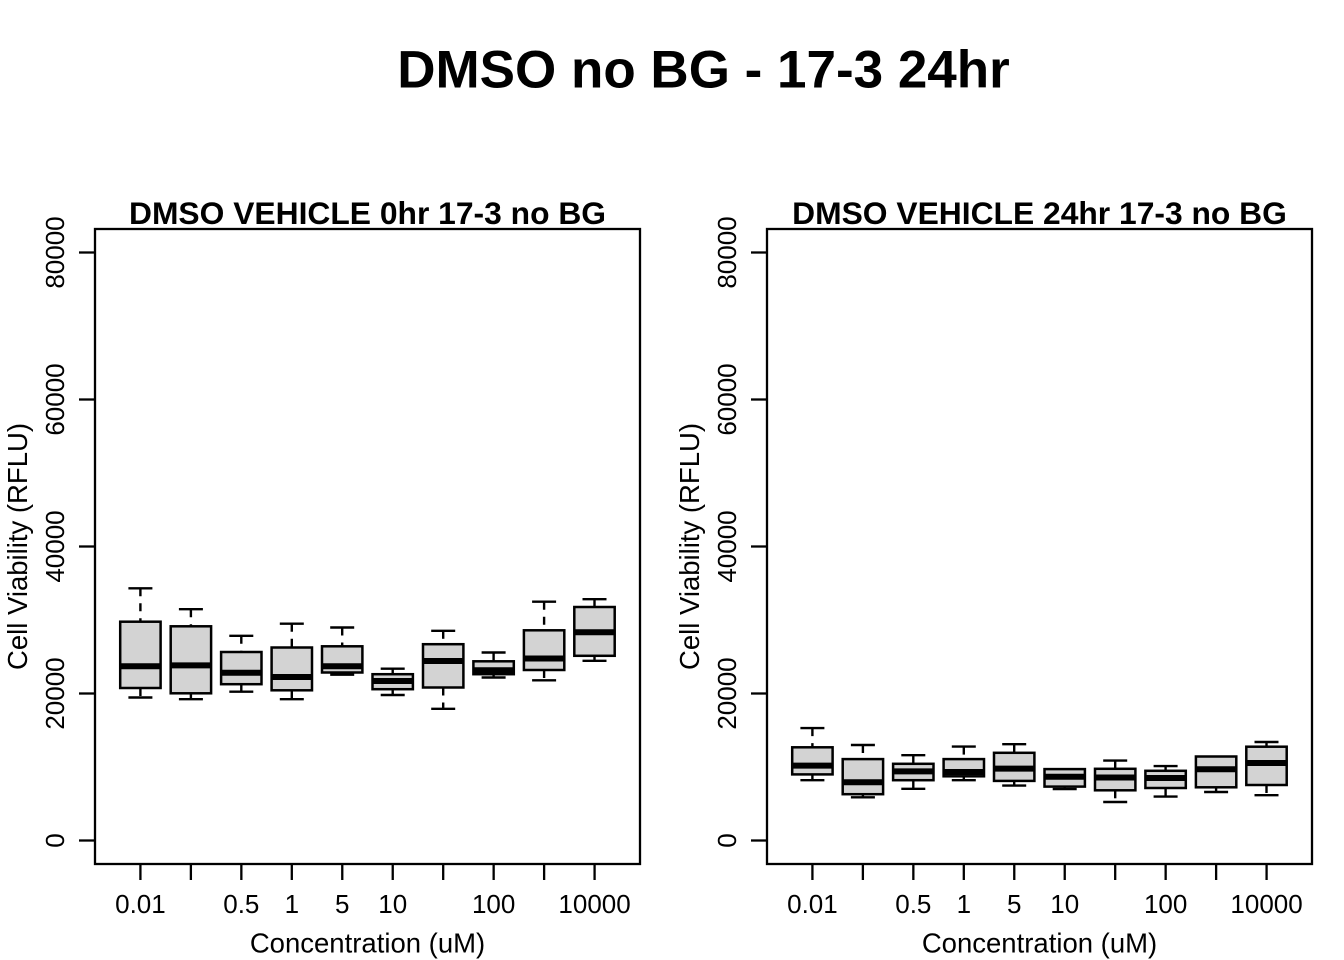  What do you see at coordinates (703, 70) in the screenshot?
I see `svg-text: DMSO no BG - 17-3 24hr` at bounding box center [703, 70].